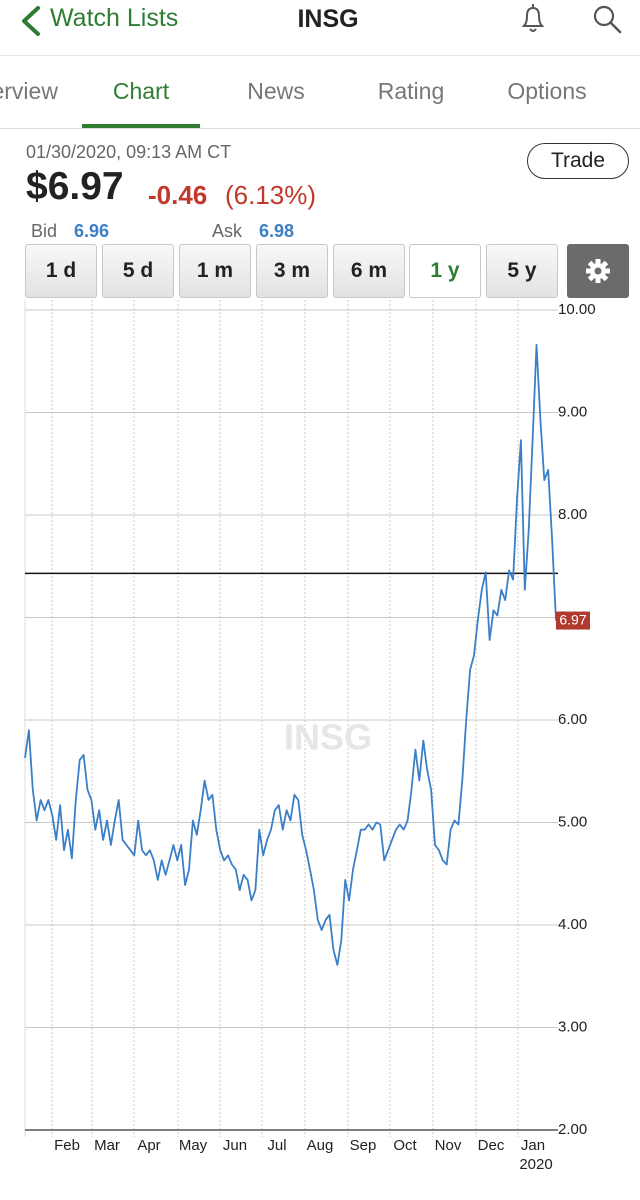 The width and height of the screenshot is (640, 1200). I want to click on header: Watch Lists INSG, so click(320, 28).